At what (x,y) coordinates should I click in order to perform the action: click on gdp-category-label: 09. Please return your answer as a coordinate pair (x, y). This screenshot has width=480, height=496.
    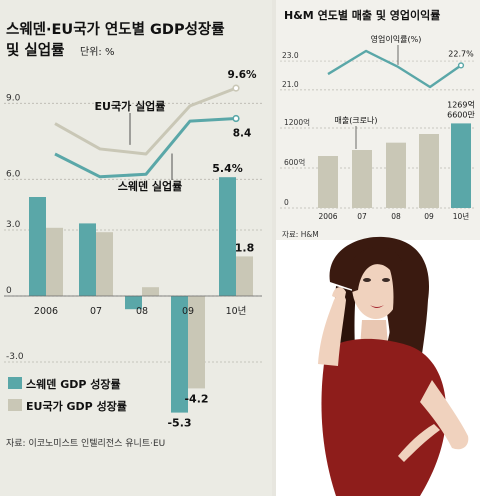
    Looking at the image, I should click on (188, 311).